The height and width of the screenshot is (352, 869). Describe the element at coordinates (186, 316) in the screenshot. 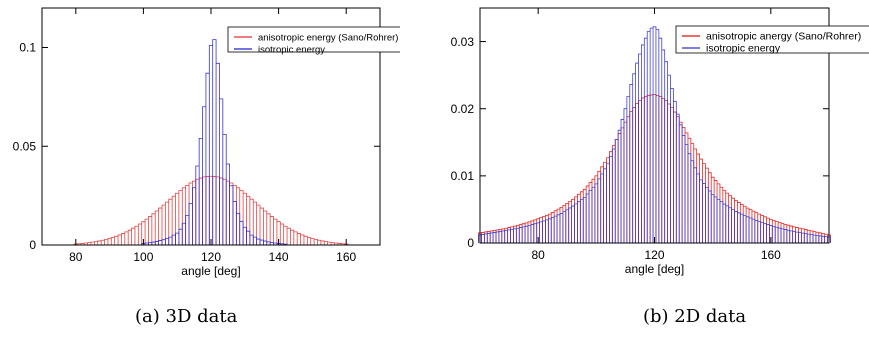

I see `caption-3d-data: (a) 3D data` at that location.